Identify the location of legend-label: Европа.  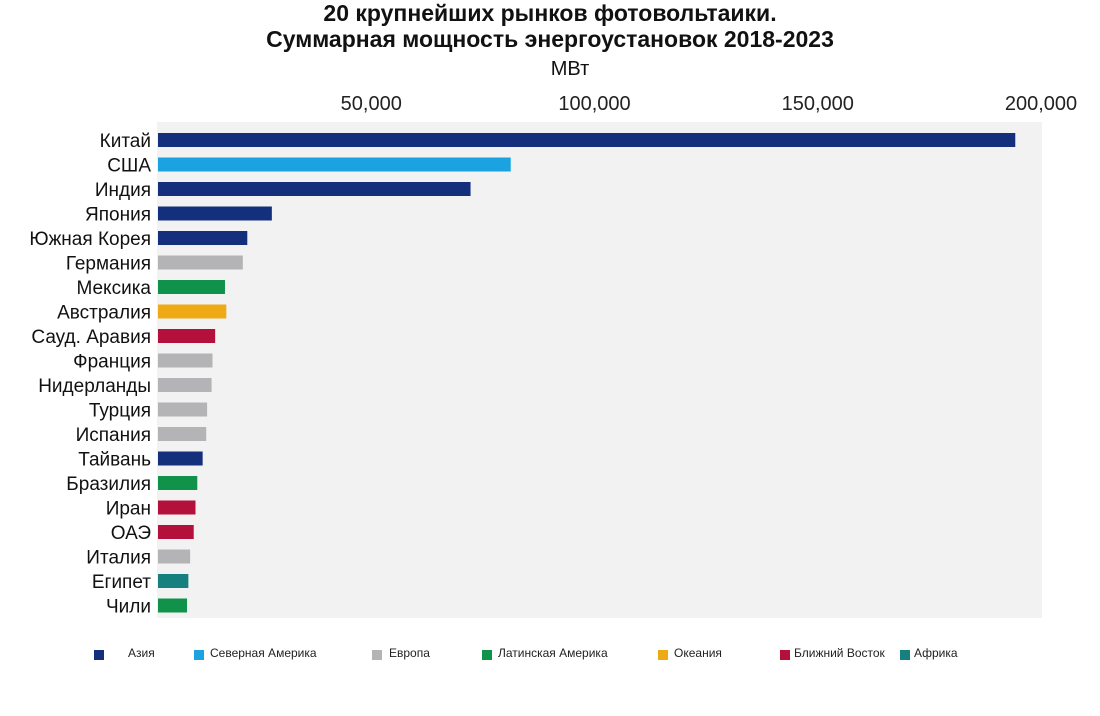
(409, 653).